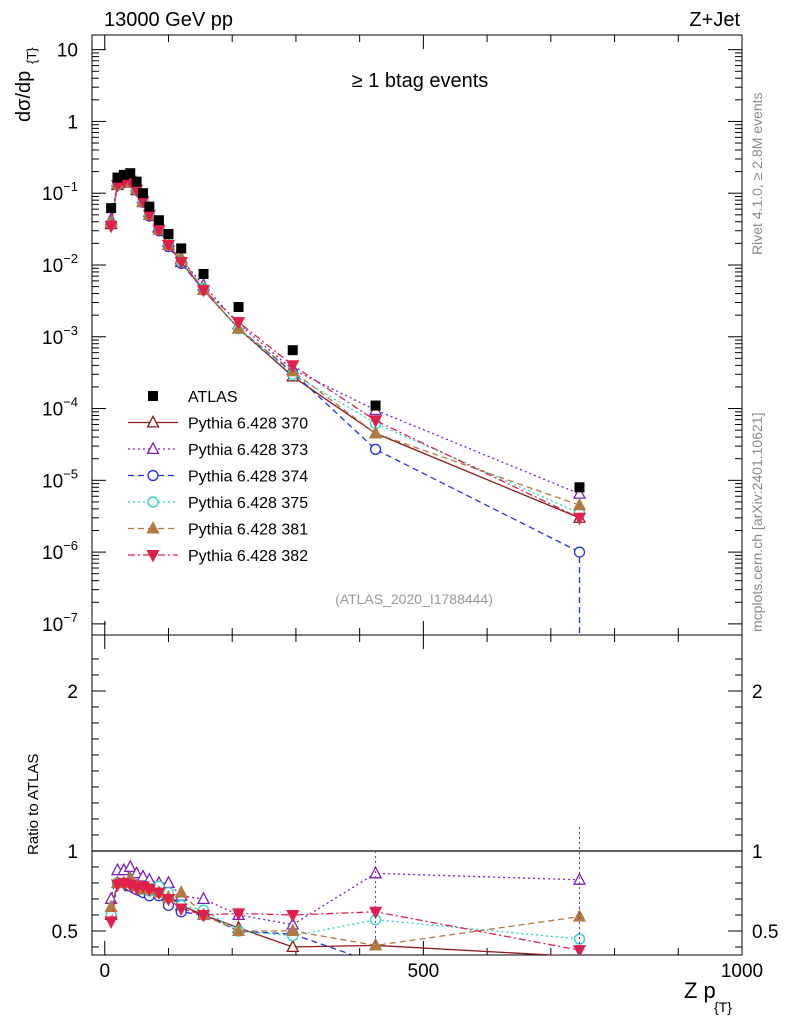  Describe the element at coordinates (414, 599) in the screenshot. I see `analysis-id: (ATLAS_2020_I1788444)` at that location.